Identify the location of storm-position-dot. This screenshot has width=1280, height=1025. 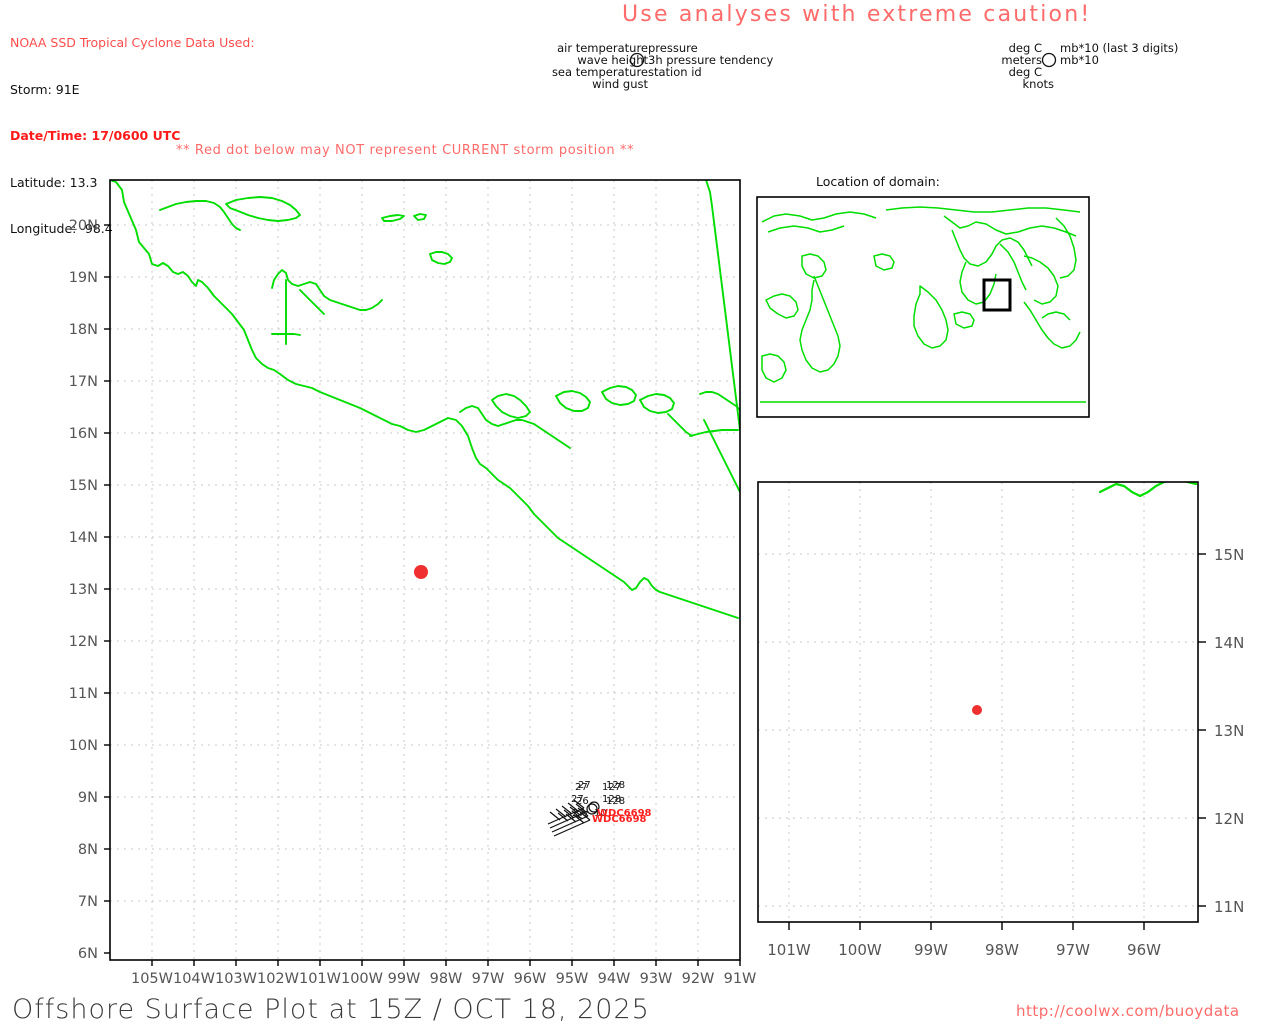
(421, 572).